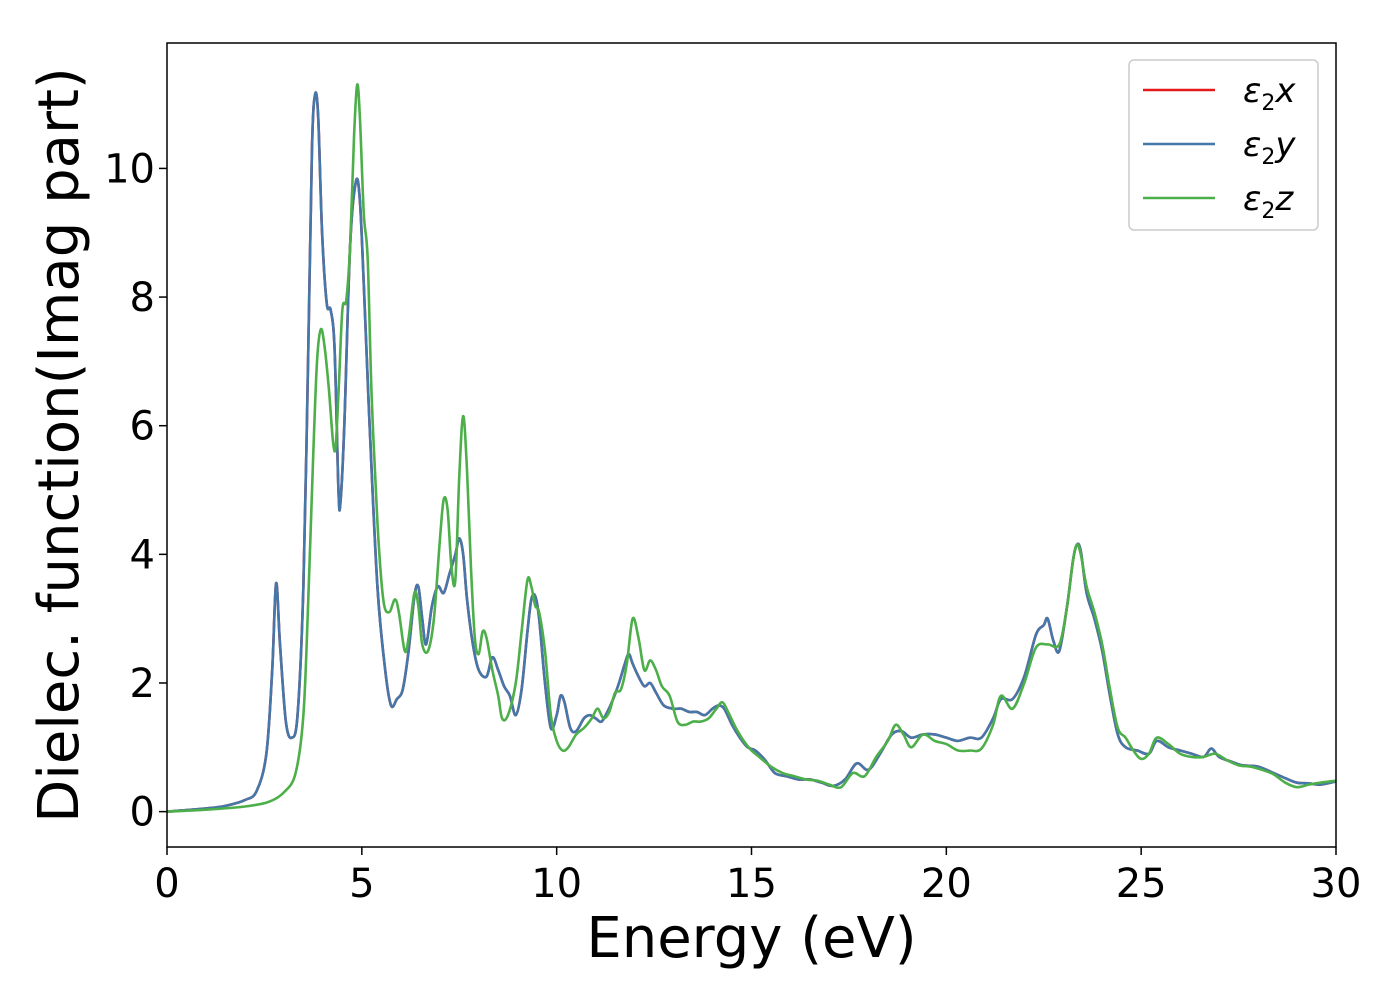 The height and width of the screenshot is (1000, 1400). What do you see at coordinates (361, 884) in the screenshot?
I see `x-tick-label: 5` at bounding box center [361, 884].